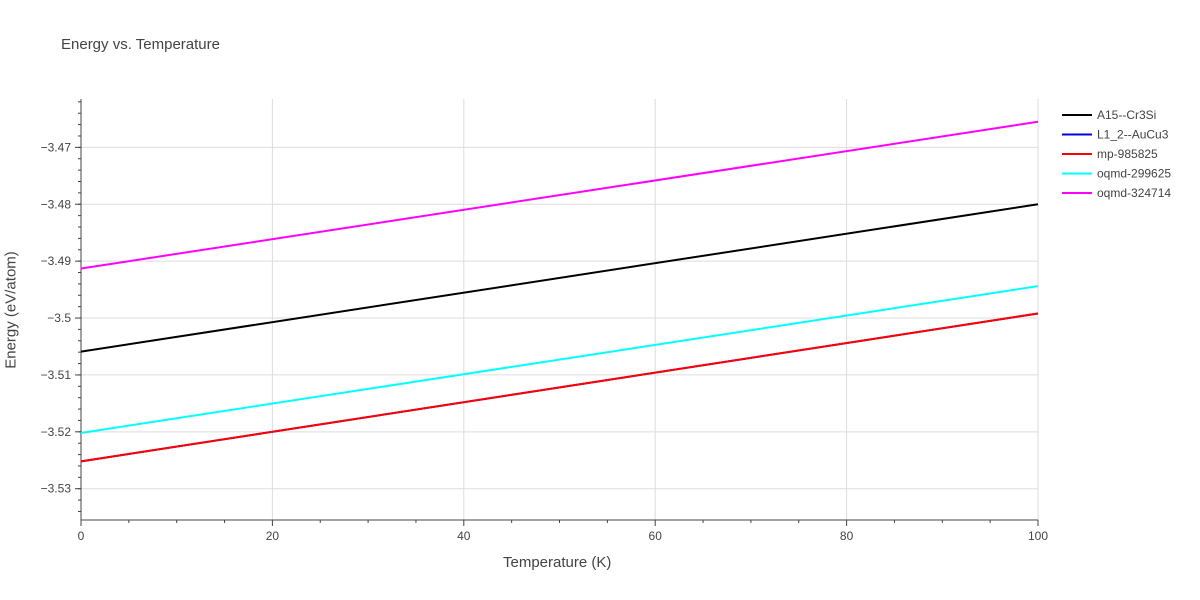 The height and width of the screenshot is (600, 1200). Describe the element at coordinates (464, 536) in the screenshot. I see `x-tick-label: 40` at that location.